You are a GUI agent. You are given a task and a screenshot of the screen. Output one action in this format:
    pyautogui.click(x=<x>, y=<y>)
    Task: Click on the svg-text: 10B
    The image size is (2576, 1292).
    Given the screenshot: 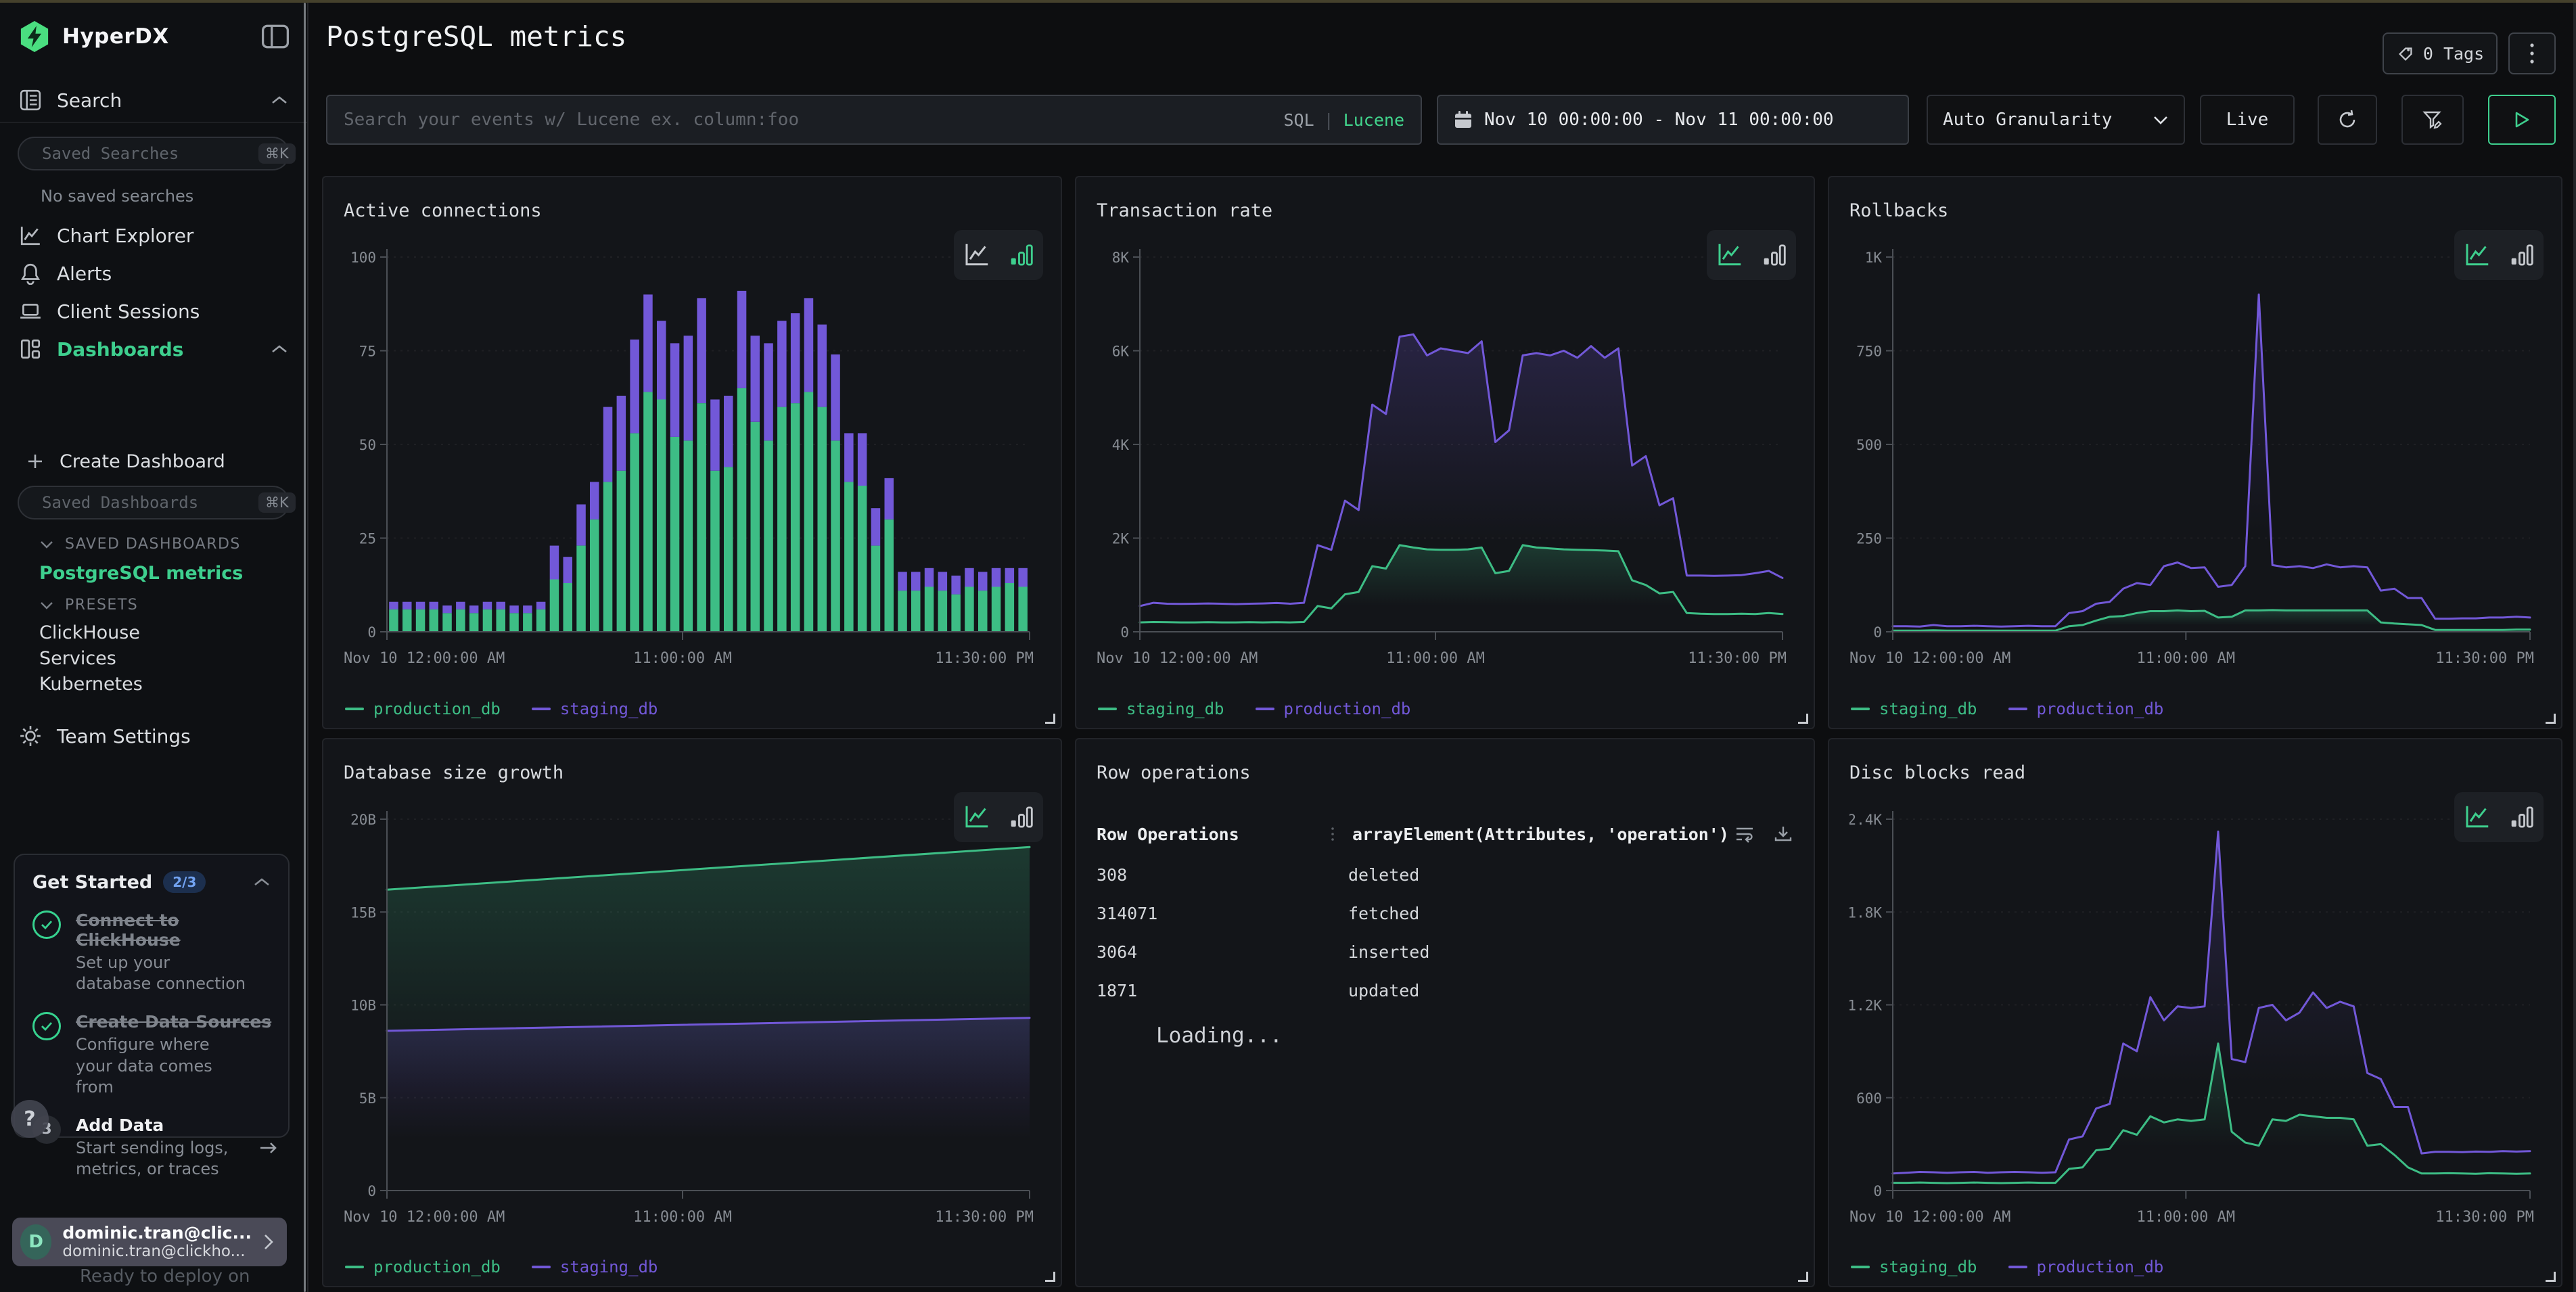 What is the action you would take?
    pyautogui.click(x=363, y=1006)
    